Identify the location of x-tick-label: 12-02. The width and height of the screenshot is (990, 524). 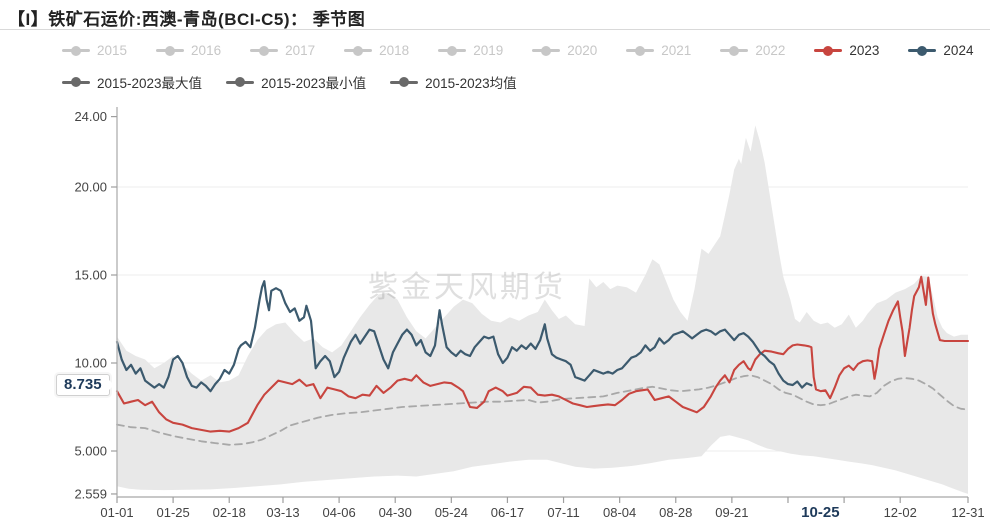
(900, 512).